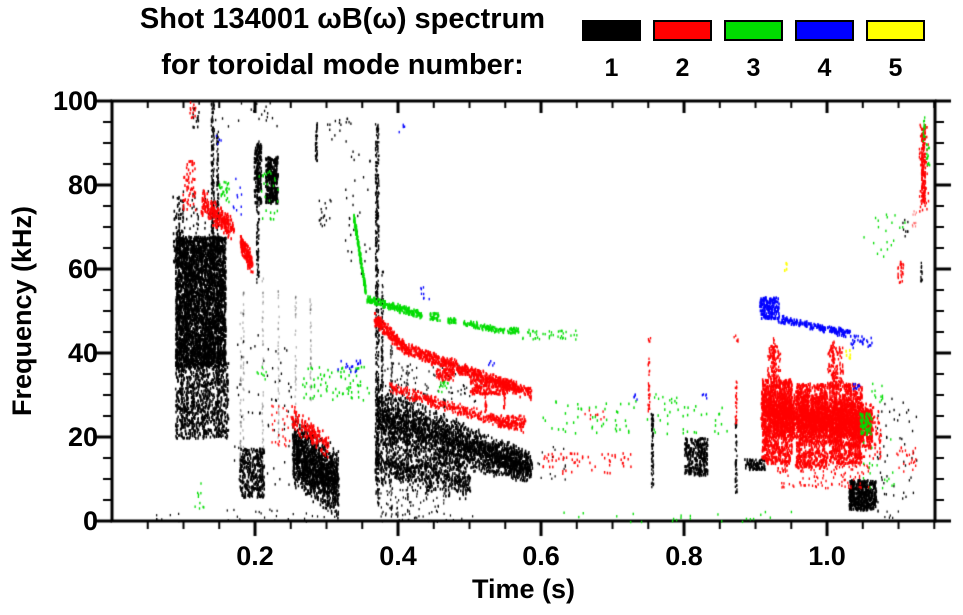 Image resolution: width=963 pixels, height=615 pixels. Describe the element at coordinates (82, 269) in the screenshot. I see `y-tick-label: 60` at that location.